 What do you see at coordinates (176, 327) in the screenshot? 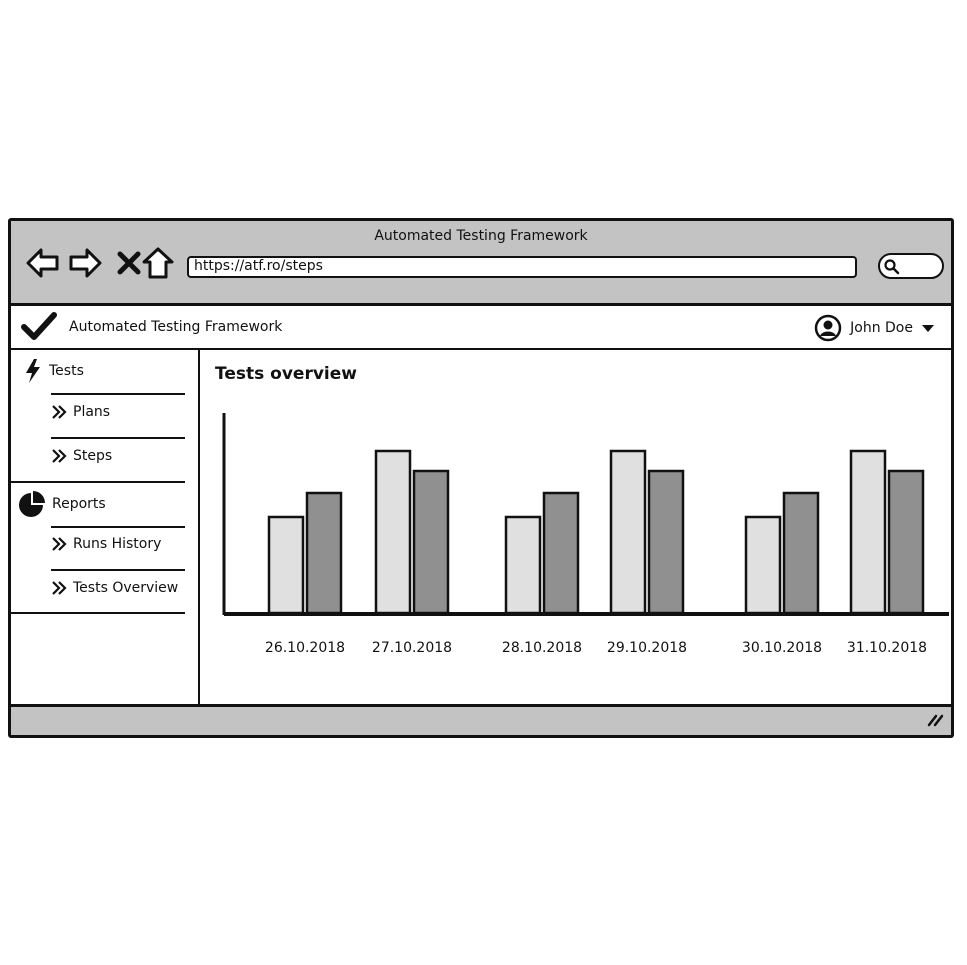
I see `app-title: Automated Testing Framework` at bounding box center [176, 327].